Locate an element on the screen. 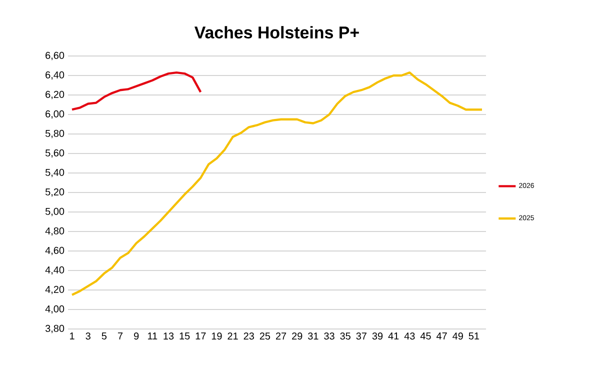 This screenshot has height=369, width=600. x-tick-label: 37 is located at coordinates (361, 336).